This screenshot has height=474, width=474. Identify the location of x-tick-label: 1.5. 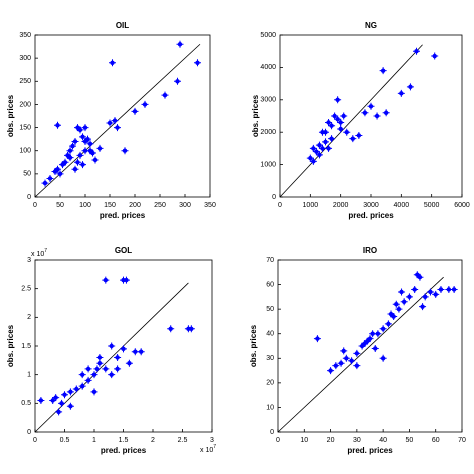
(124, 440).